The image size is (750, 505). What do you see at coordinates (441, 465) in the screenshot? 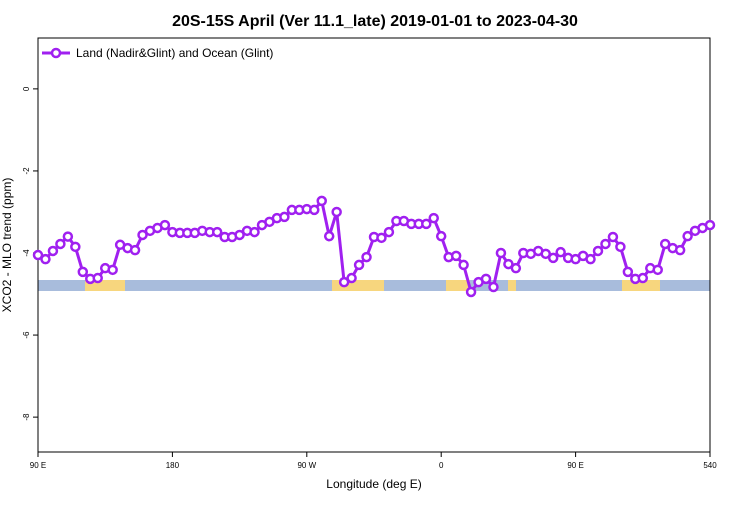
I see `x-tick-label: 0` at bounding box center [441, 465].